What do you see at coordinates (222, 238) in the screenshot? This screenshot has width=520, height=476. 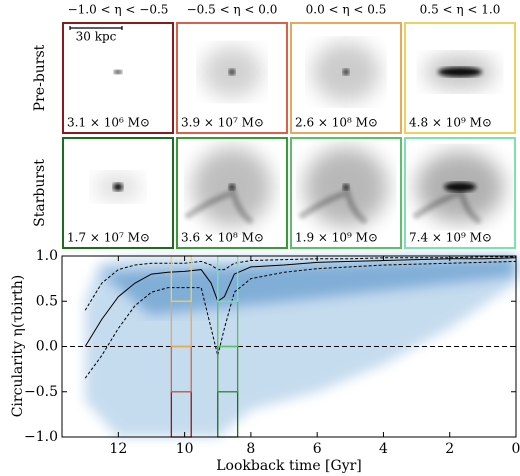 I see `mass-label: 3.6 × 10⁸ M⊙` at bounding box center [222, 238].